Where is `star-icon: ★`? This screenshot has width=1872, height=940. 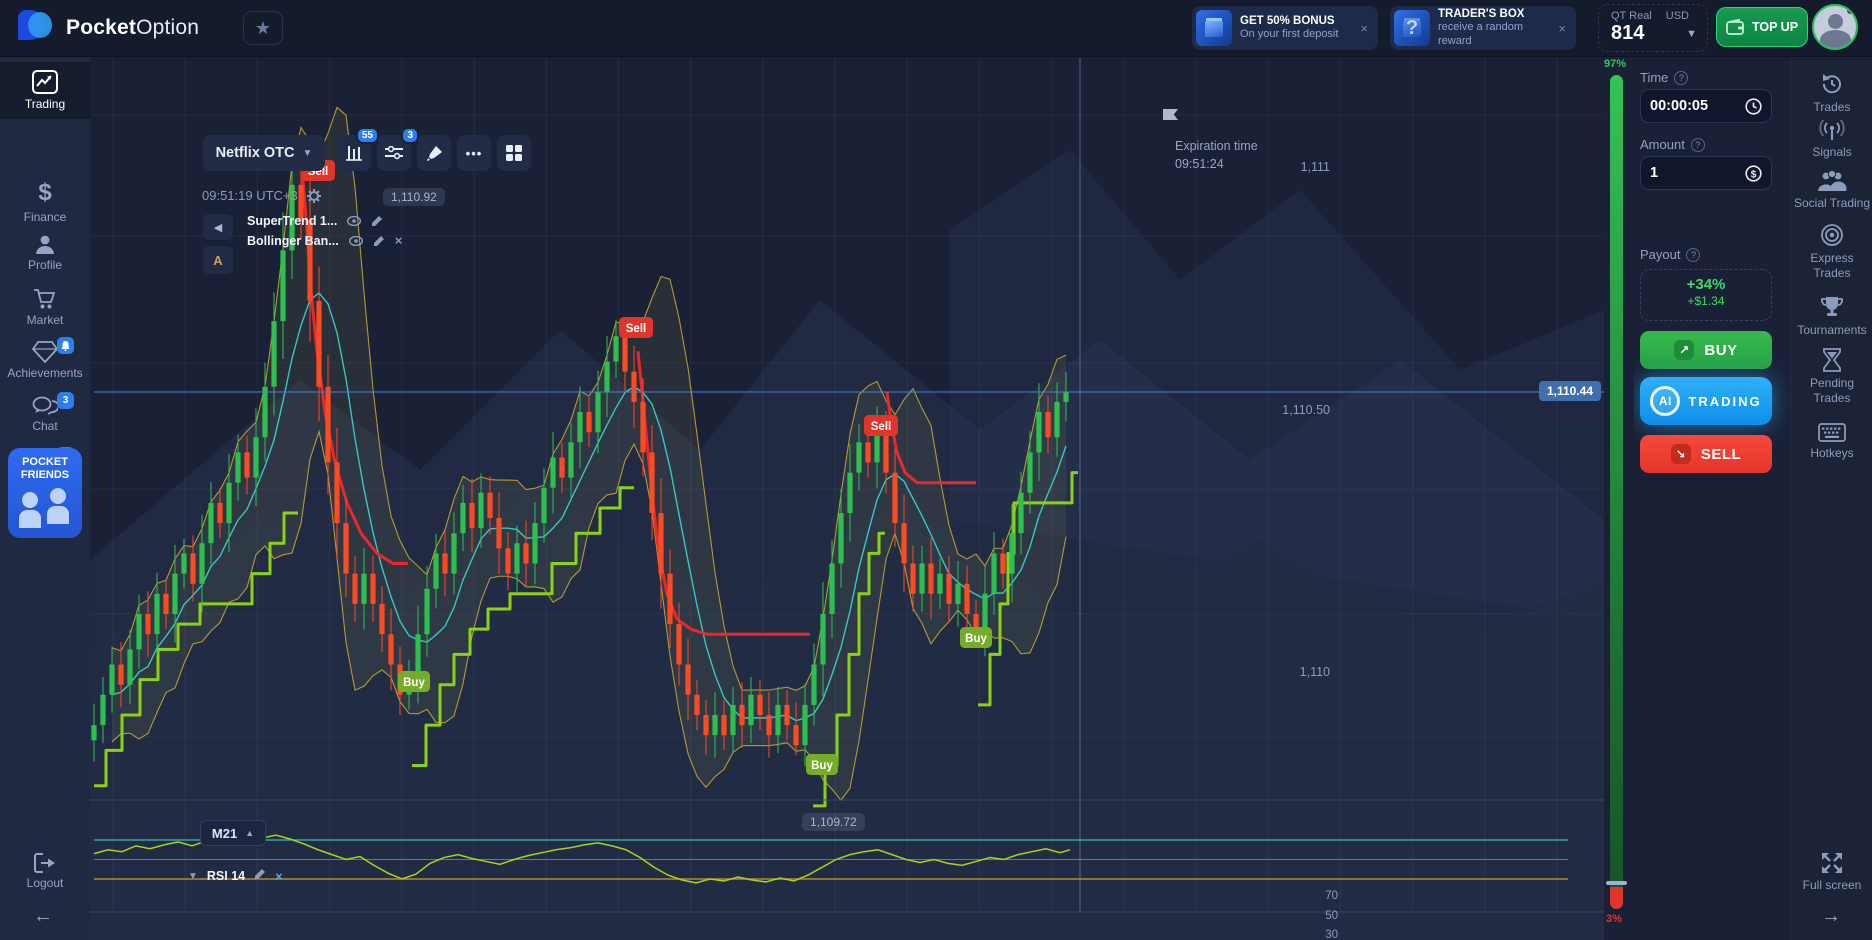 star-icon: ★ is located at coordinates (263, 27).